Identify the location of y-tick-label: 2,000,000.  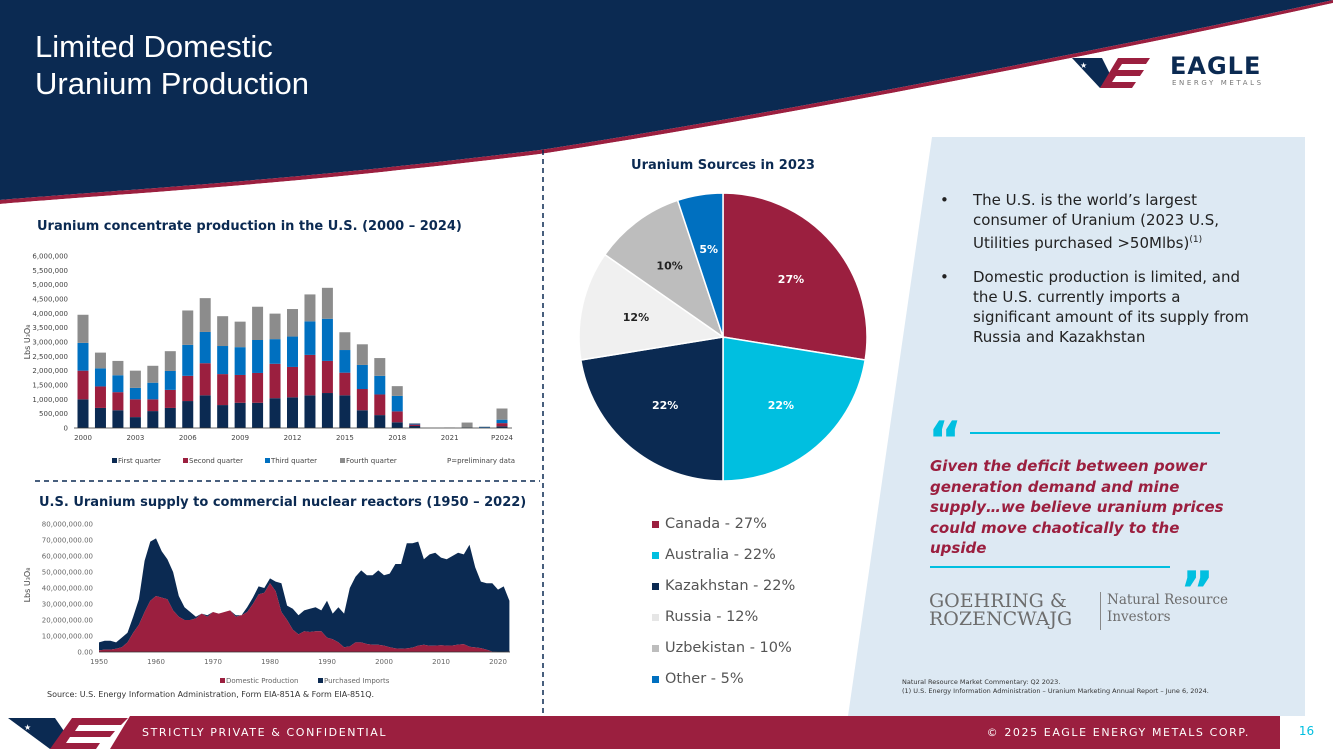
(50, 371).